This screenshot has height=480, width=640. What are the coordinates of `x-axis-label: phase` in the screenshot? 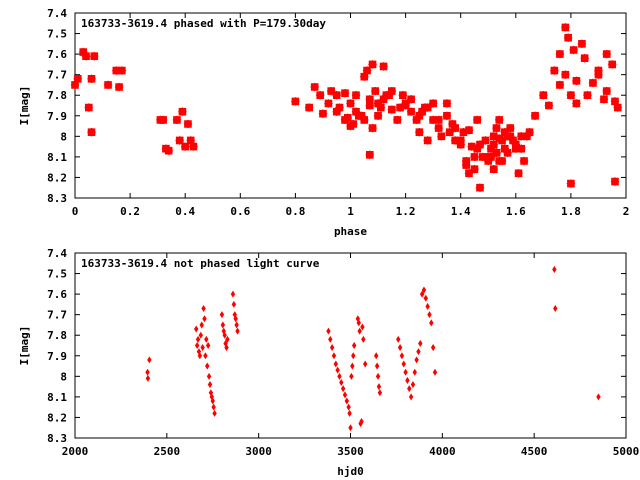 It's located at (350, 231).